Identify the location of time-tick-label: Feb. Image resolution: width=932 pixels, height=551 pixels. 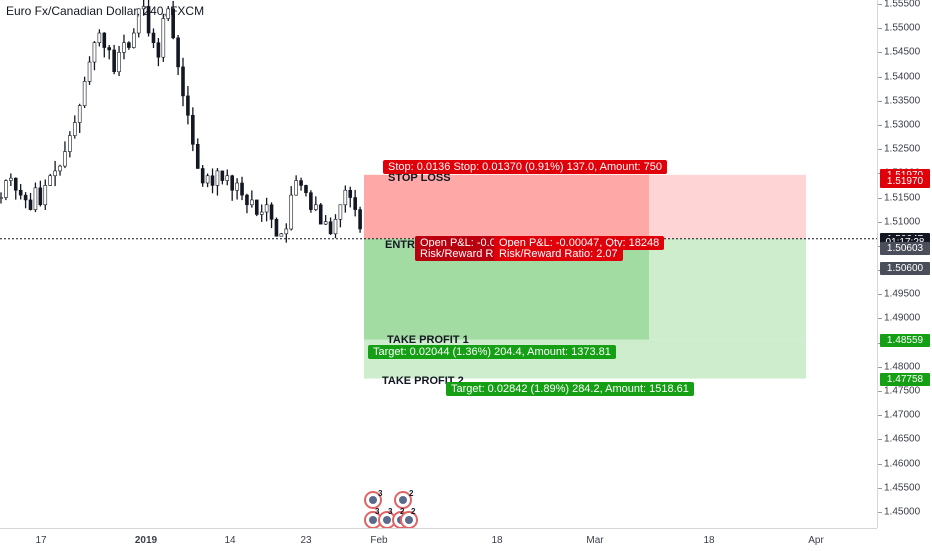
(379, 540).